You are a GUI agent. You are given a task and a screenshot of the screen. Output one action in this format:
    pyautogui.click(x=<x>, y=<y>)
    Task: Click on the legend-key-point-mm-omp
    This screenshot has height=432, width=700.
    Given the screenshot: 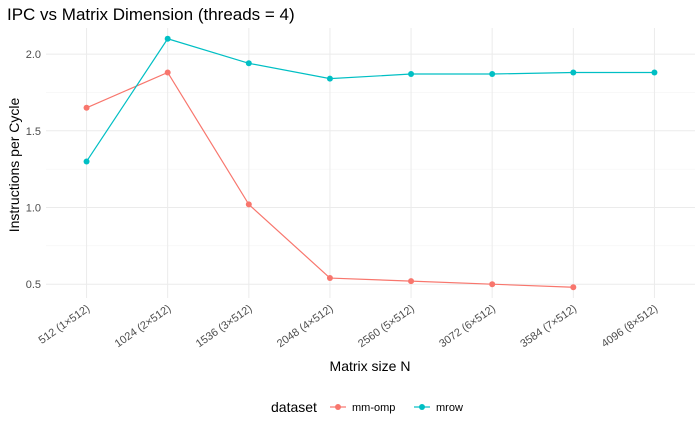 What is the action you would take?
    pyautogui.click(x=338, y=407)
    